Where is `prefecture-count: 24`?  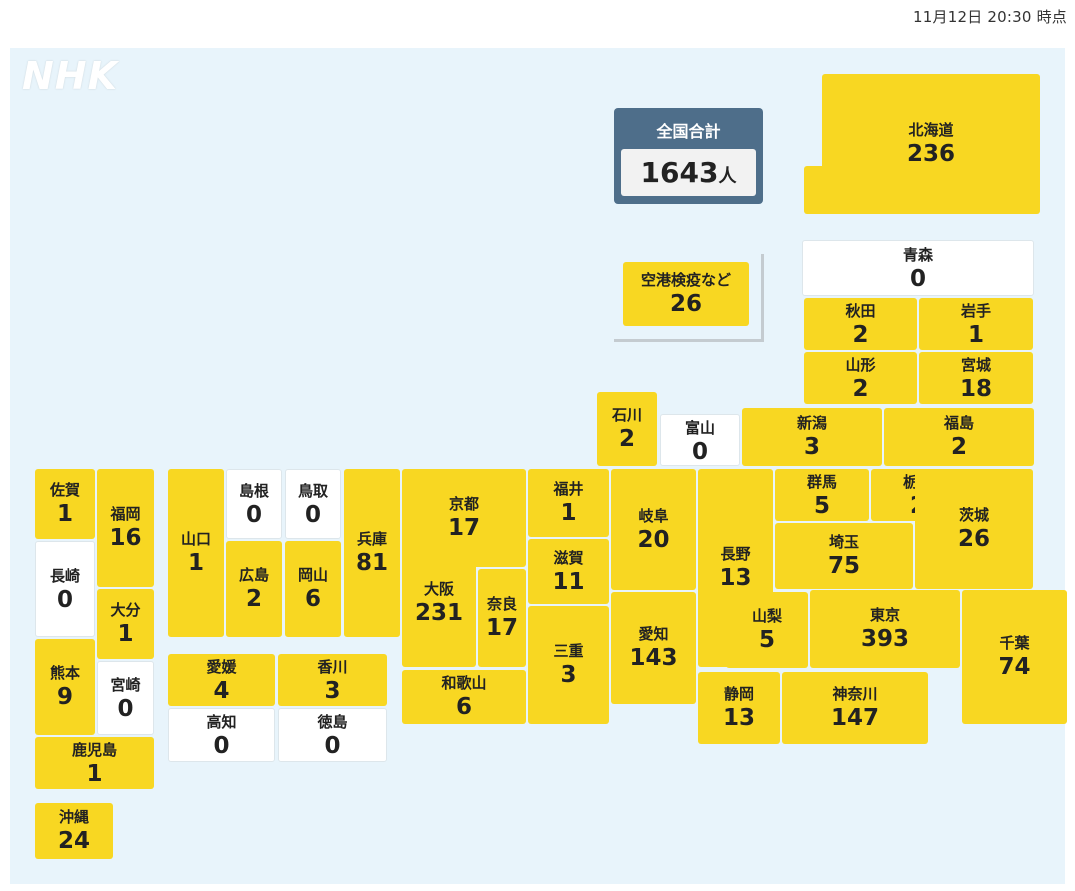
prefecture-count: 24 is located at coordinates (73, 841).